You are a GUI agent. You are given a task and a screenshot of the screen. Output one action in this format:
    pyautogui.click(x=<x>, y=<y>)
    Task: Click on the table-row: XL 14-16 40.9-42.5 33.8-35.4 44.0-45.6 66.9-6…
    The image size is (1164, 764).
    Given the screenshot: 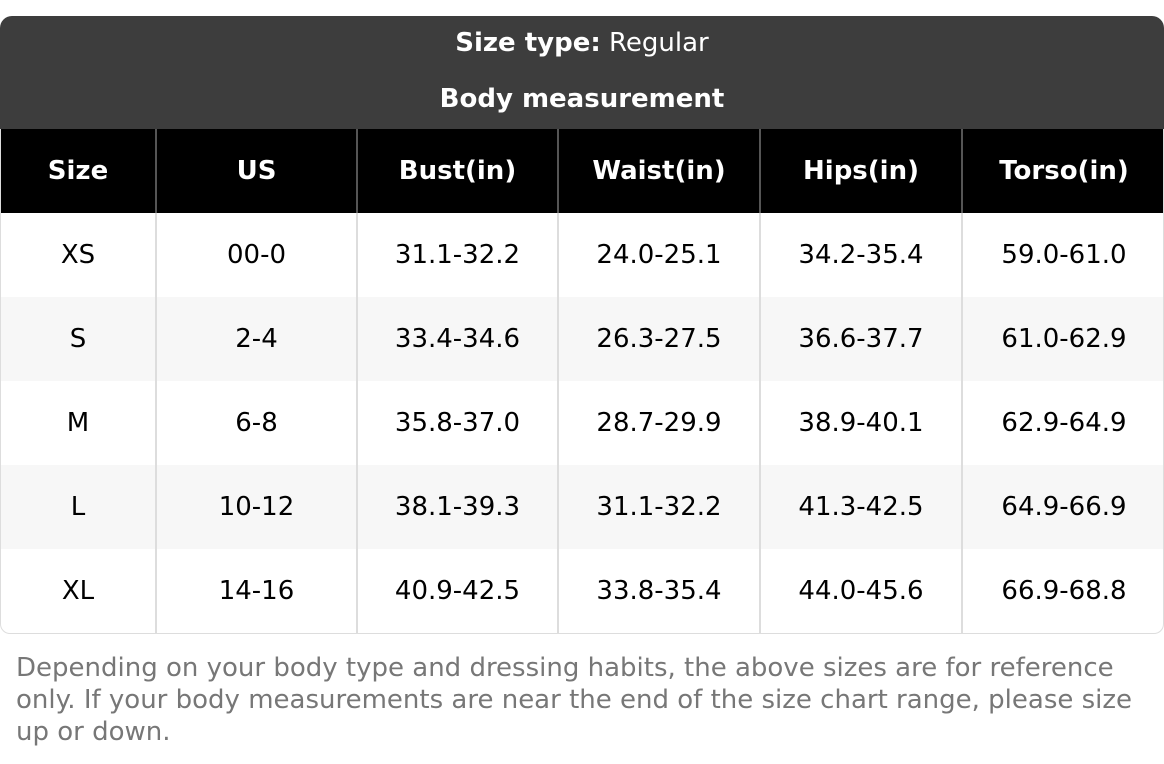 What is the action you would take?
    pyautogui.click(x=582, y=591)
    